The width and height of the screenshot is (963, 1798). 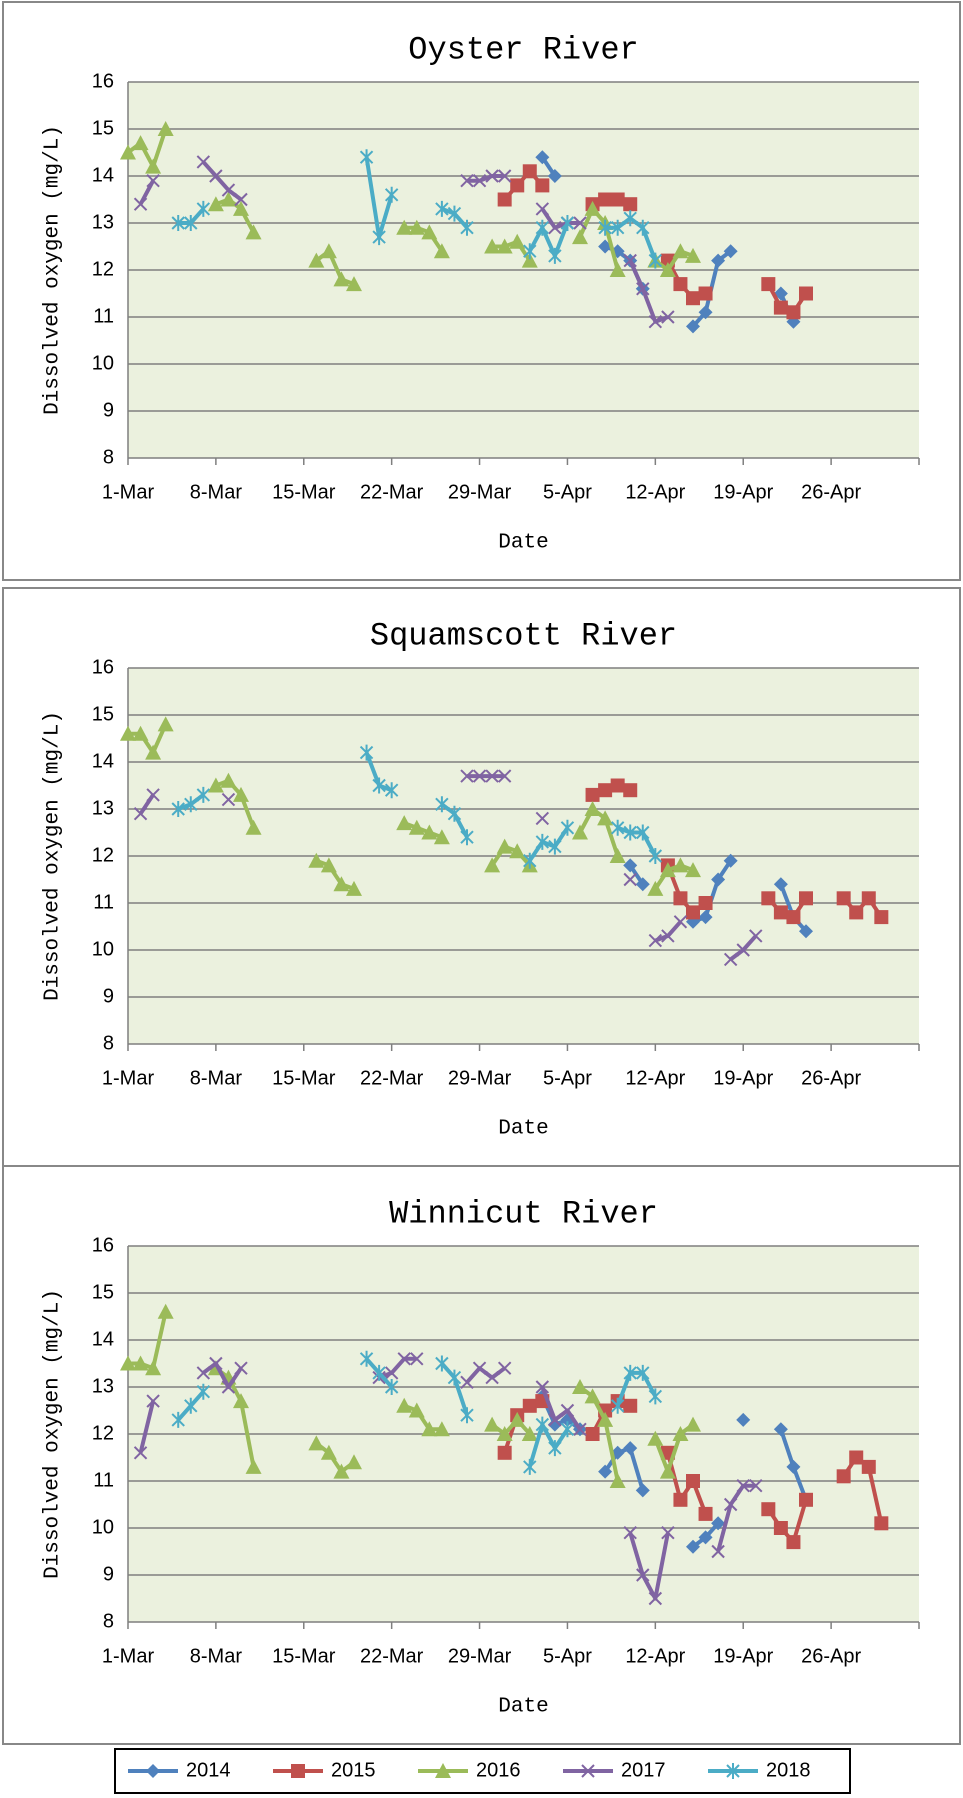 What do you see at coordinates (567, 492) in the screenshot?
I see `x-tick-label: 5-Apr` at bounding box center [567, 492].